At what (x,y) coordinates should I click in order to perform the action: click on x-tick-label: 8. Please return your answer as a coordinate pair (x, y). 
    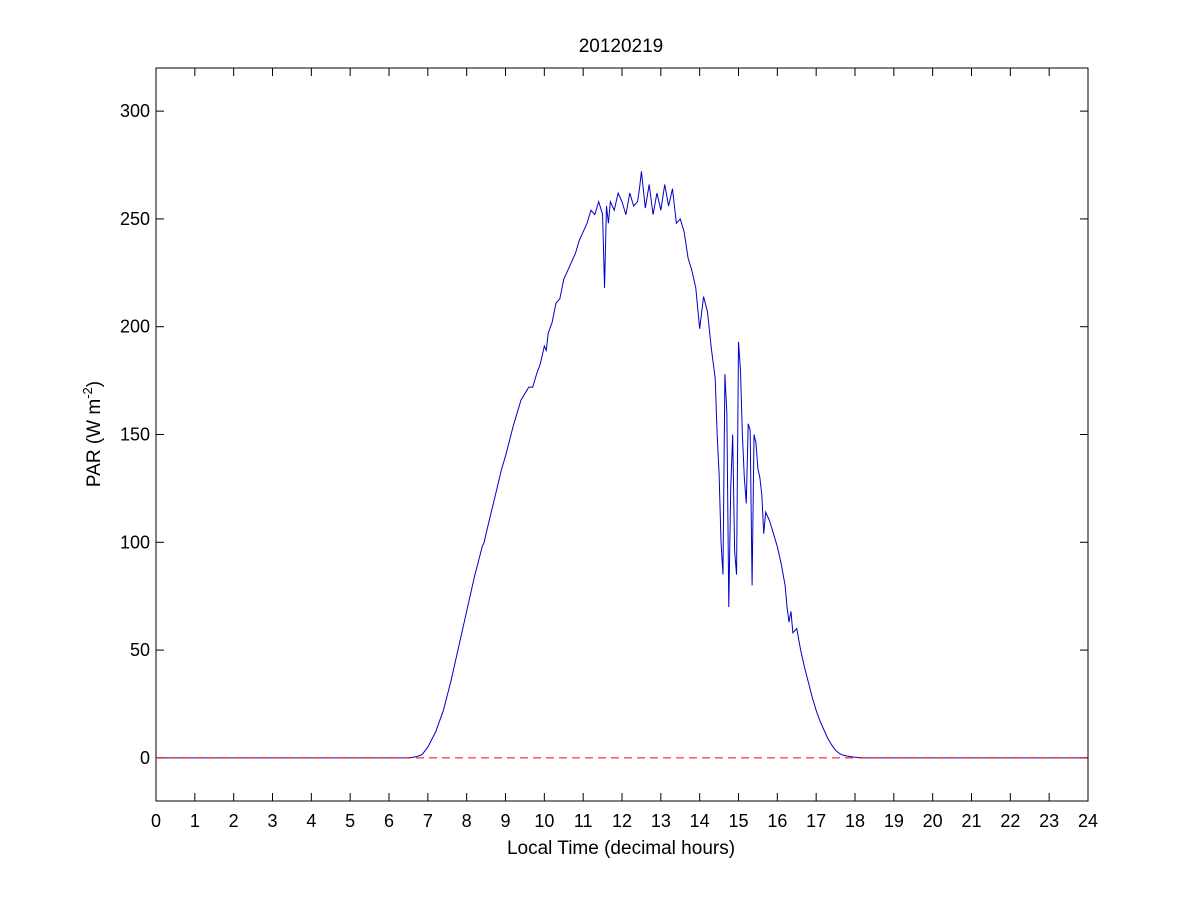
    Looking at the image, I should click on (467, 821).